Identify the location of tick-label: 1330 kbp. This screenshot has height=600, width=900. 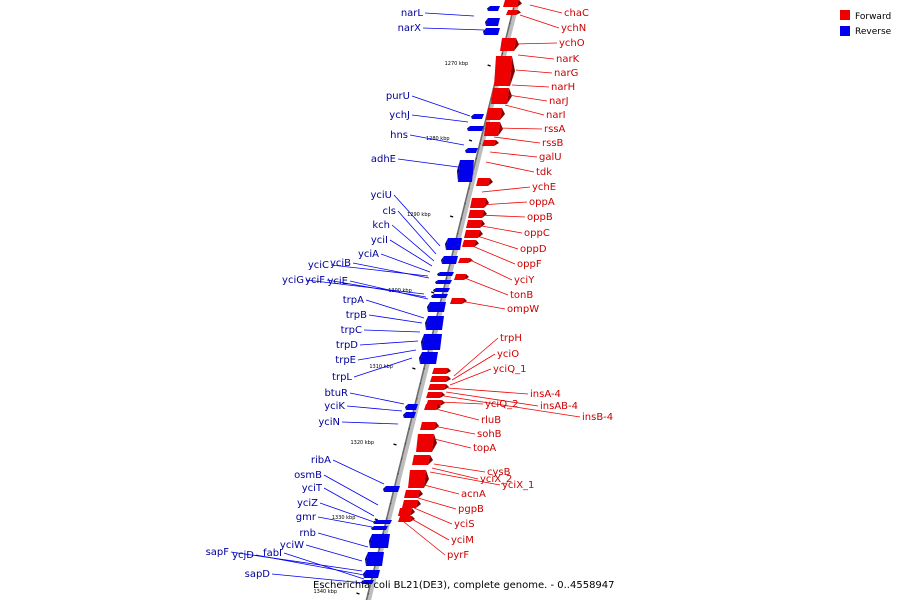
(344, 518).